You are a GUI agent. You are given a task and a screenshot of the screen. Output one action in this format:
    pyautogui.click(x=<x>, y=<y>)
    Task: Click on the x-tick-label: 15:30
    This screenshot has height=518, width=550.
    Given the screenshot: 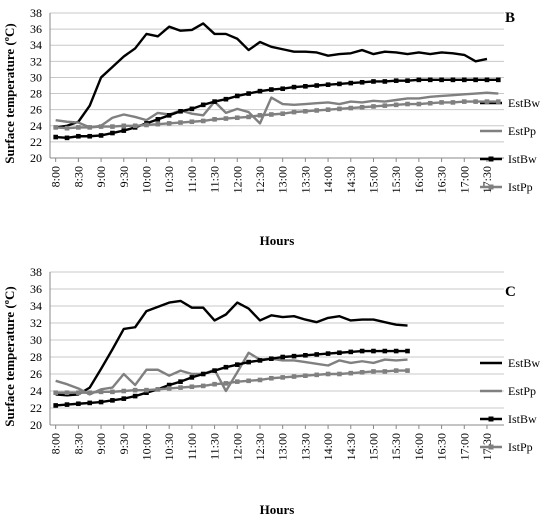 What is the action you would take?
    pyautogui.click(x=396, y=446)
    